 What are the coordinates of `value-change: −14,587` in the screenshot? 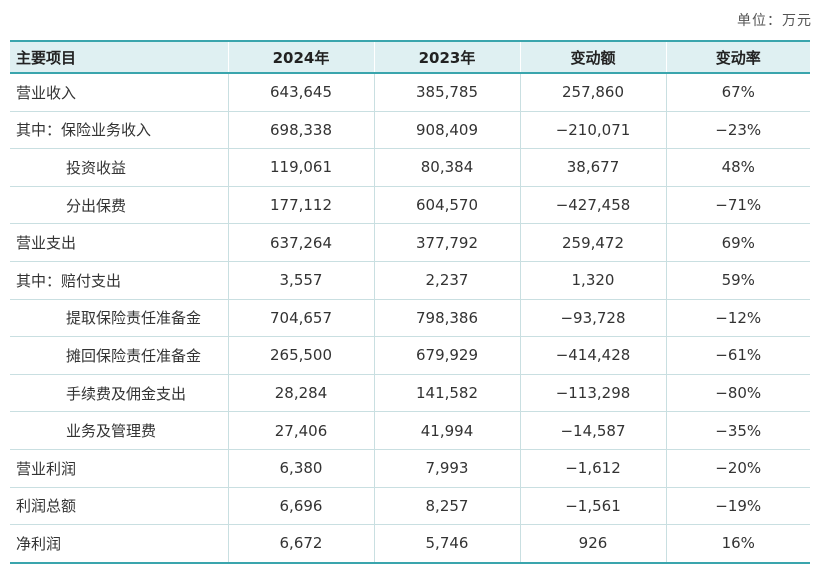 It's located at (592, 430).